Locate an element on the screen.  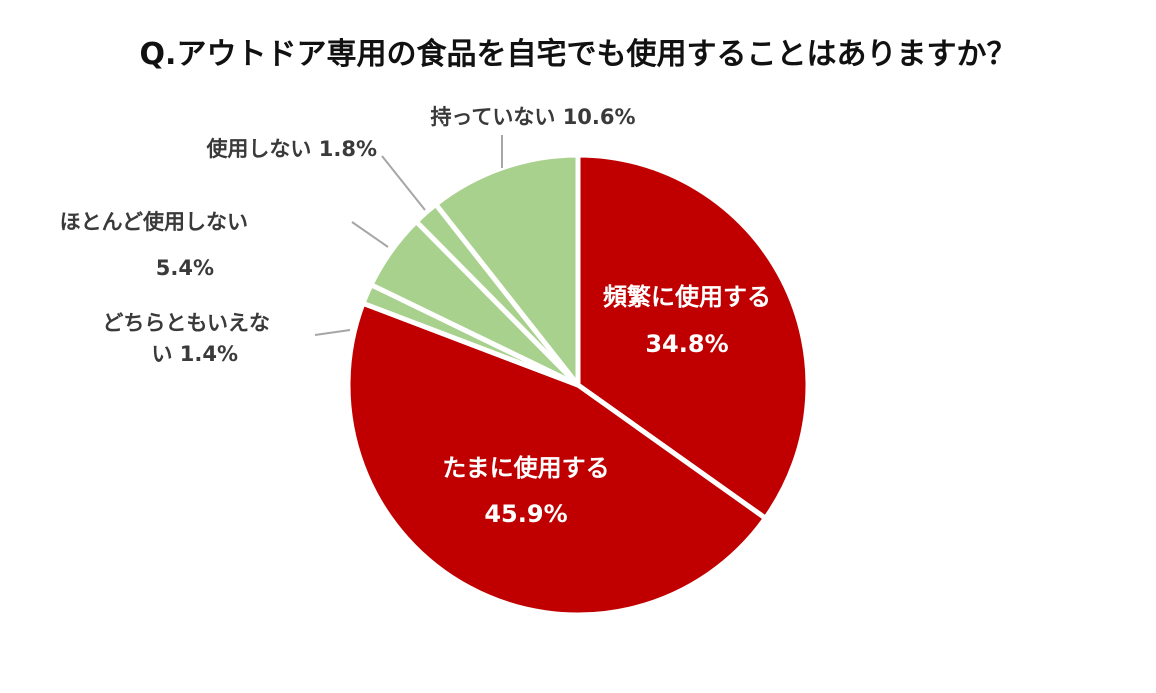
slice-4-leader-line is located at coordinates (370, 234).